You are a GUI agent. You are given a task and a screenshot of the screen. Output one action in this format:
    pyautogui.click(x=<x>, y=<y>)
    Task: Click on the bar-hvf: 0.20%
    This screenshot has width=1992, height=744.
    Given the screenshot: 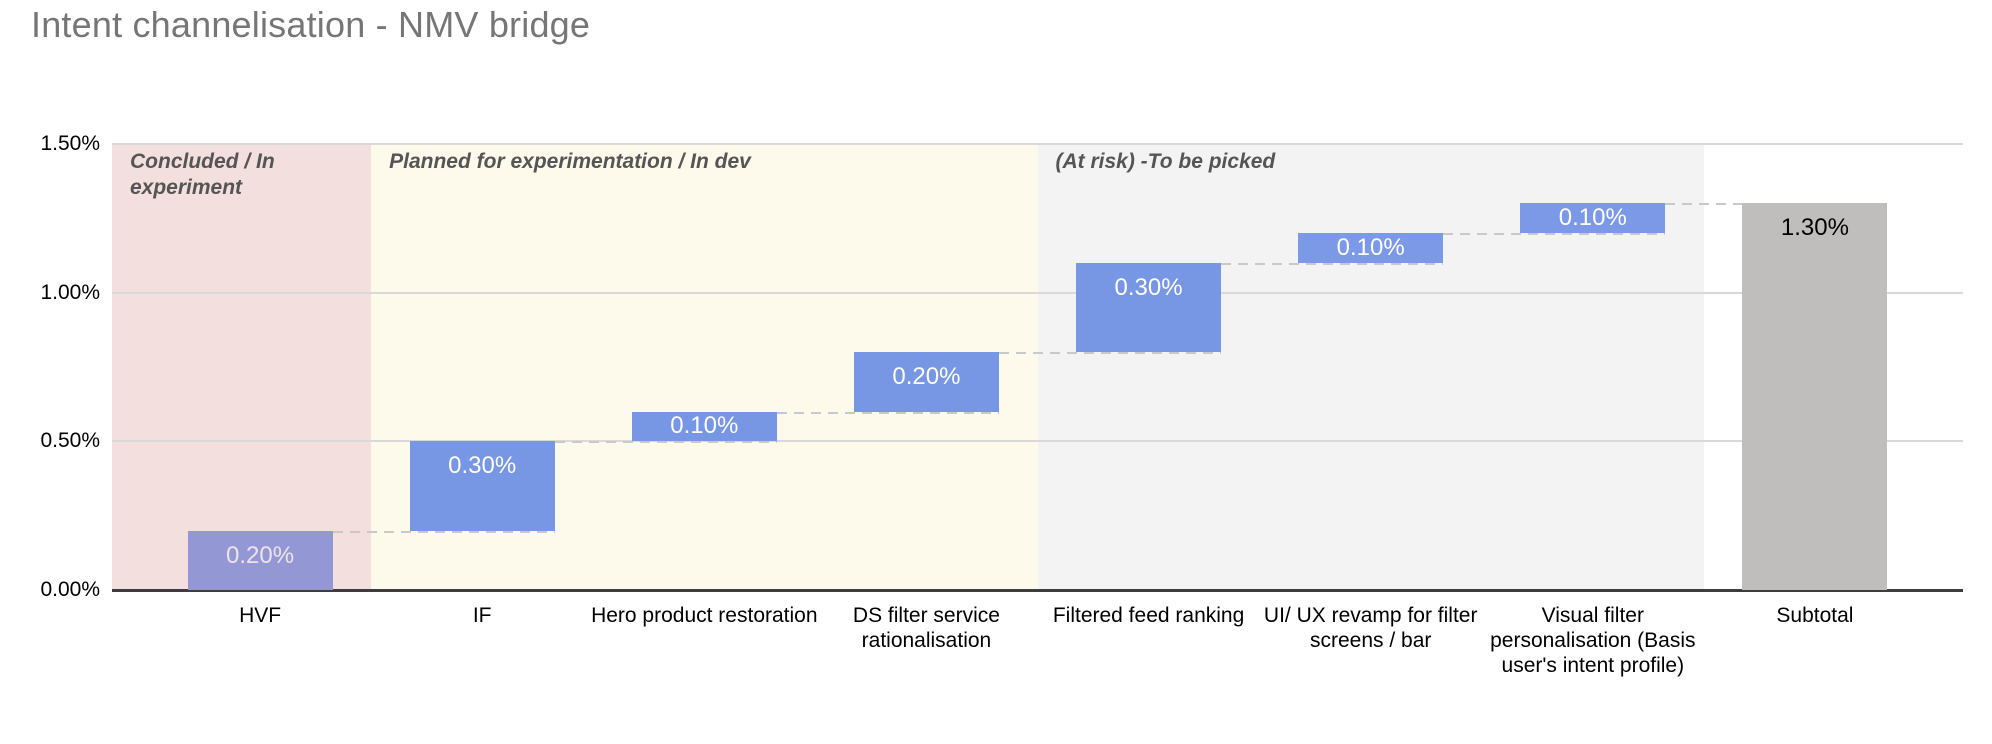 What is the action you would take?
    pyautogui.click(x=260, y=560)
    